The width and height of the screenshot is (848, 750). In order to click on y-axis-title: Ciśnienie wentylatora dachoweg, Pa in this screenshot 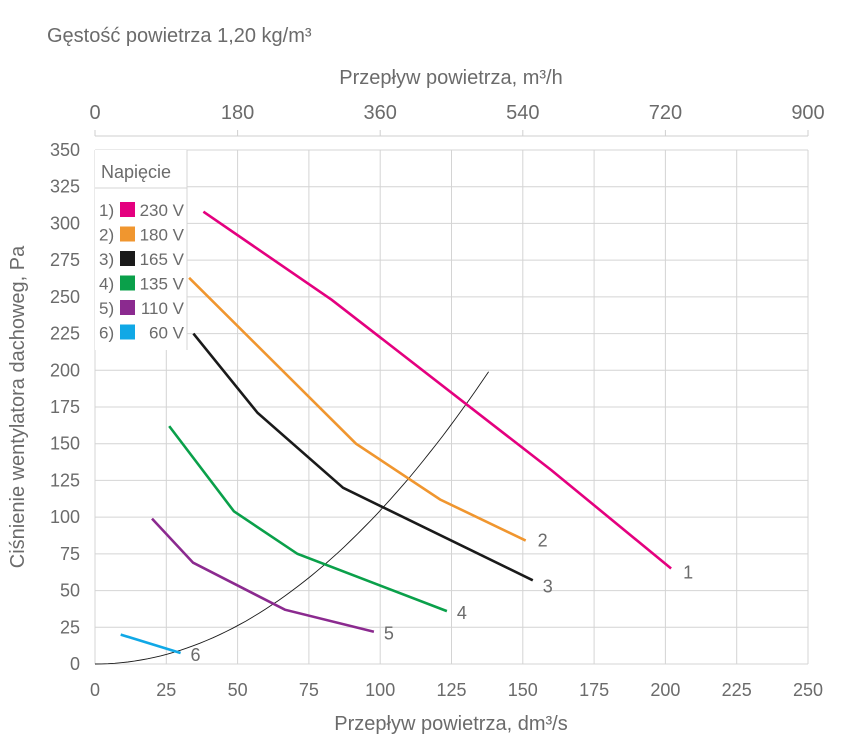, I will do `click(18, 406)`.